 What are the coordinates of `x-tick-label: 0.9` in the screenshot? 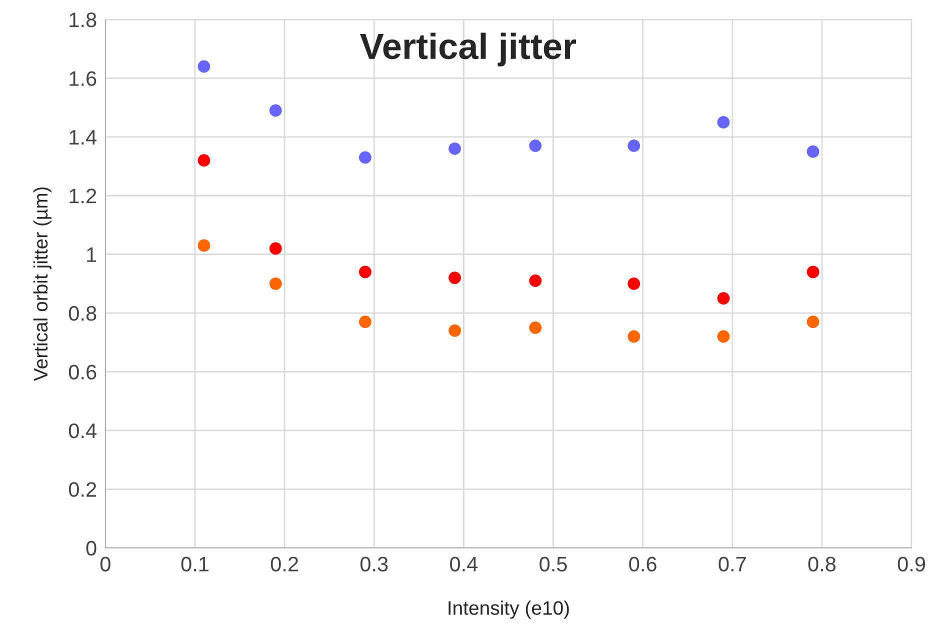 It's located at (912, 564).